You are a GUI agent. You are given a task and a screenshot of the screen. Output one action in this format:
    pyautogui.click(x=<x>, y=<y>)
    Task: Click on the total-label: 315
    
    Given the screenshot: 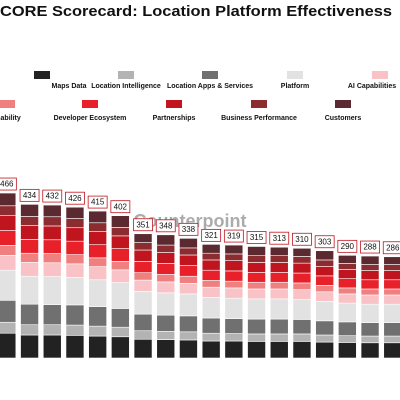 What is the action you would take?
    pyautogui.click(x=257, y=237)
    